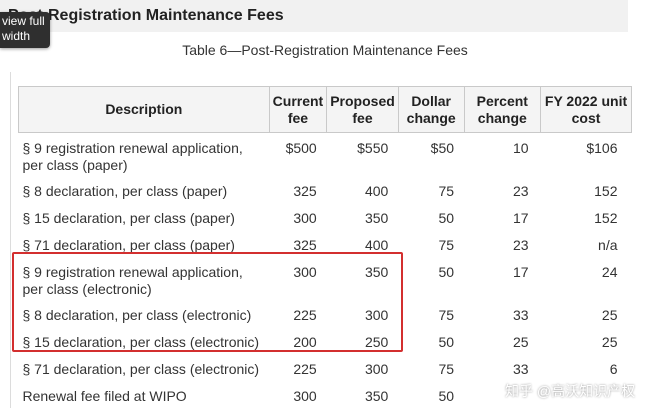  Describe the element at coordinates (305, 341) in the screenshot. I see `cell-current-fee: 200` at that location.